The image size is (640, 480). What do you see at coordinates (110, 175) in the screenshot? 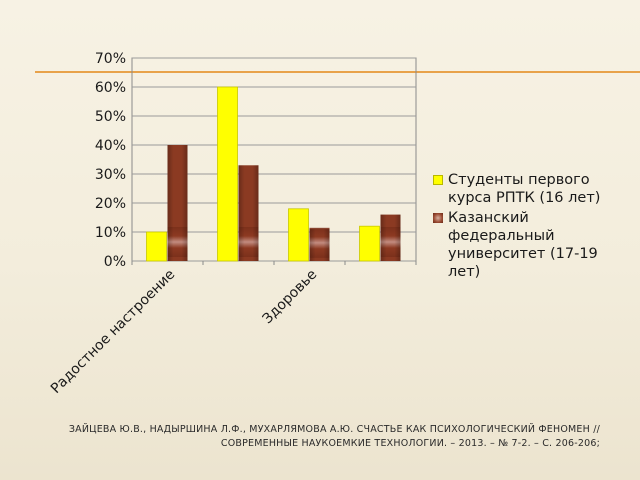
I see `y-tick-label: 30%` at bounding box center [110, 175].